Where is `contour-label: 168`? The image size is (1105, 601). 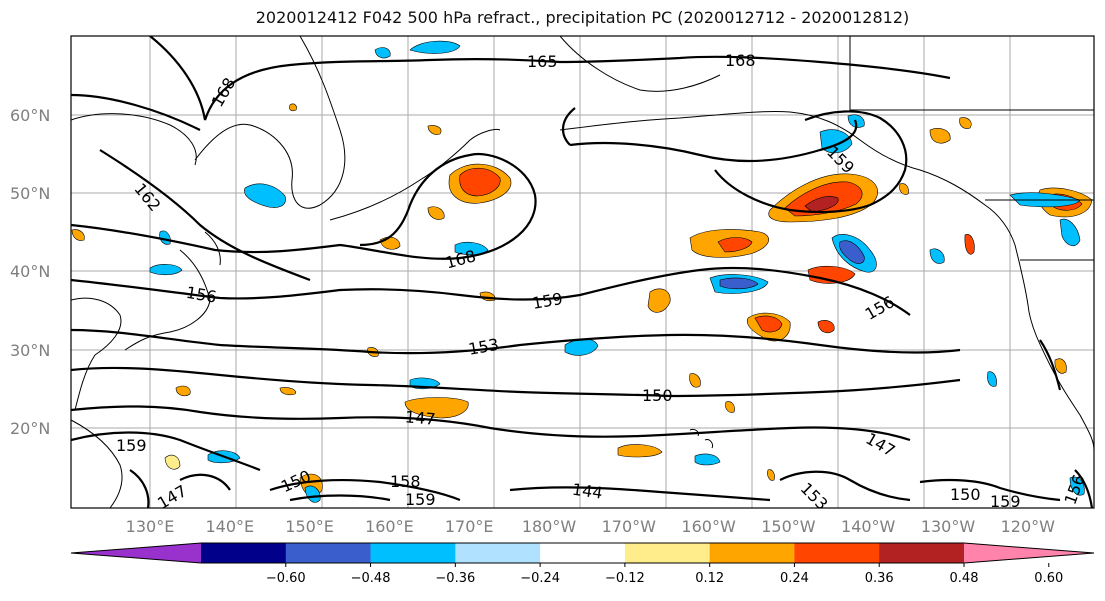
contour-label: 168 is located at coordinates (740, 60).